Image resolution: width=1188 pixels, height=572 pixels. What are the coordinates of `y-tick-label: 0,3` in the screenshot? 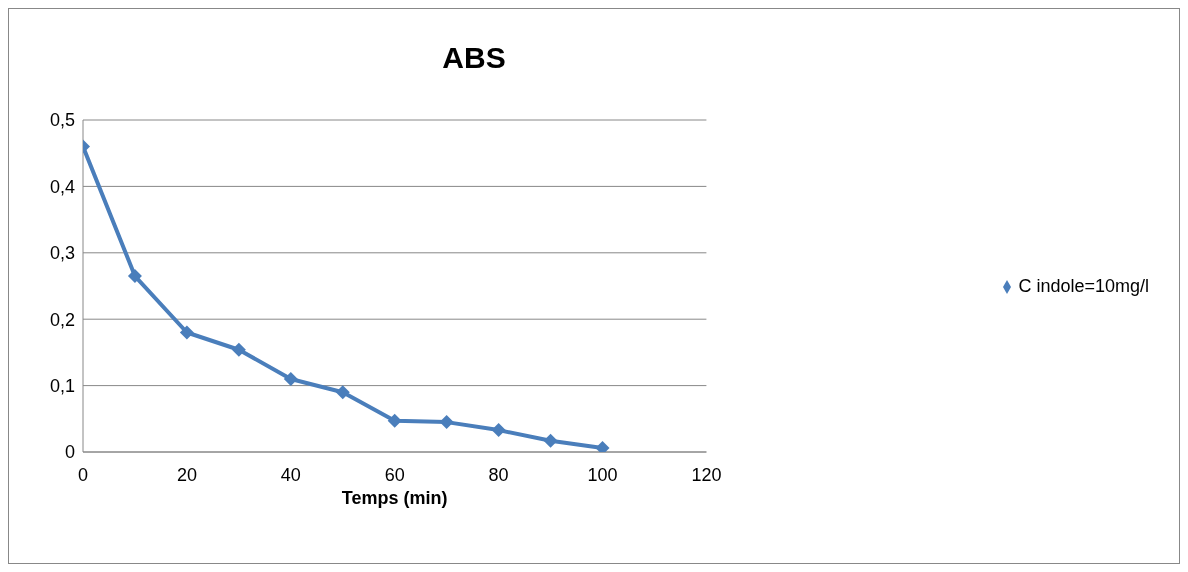 It's located at (62, 253).